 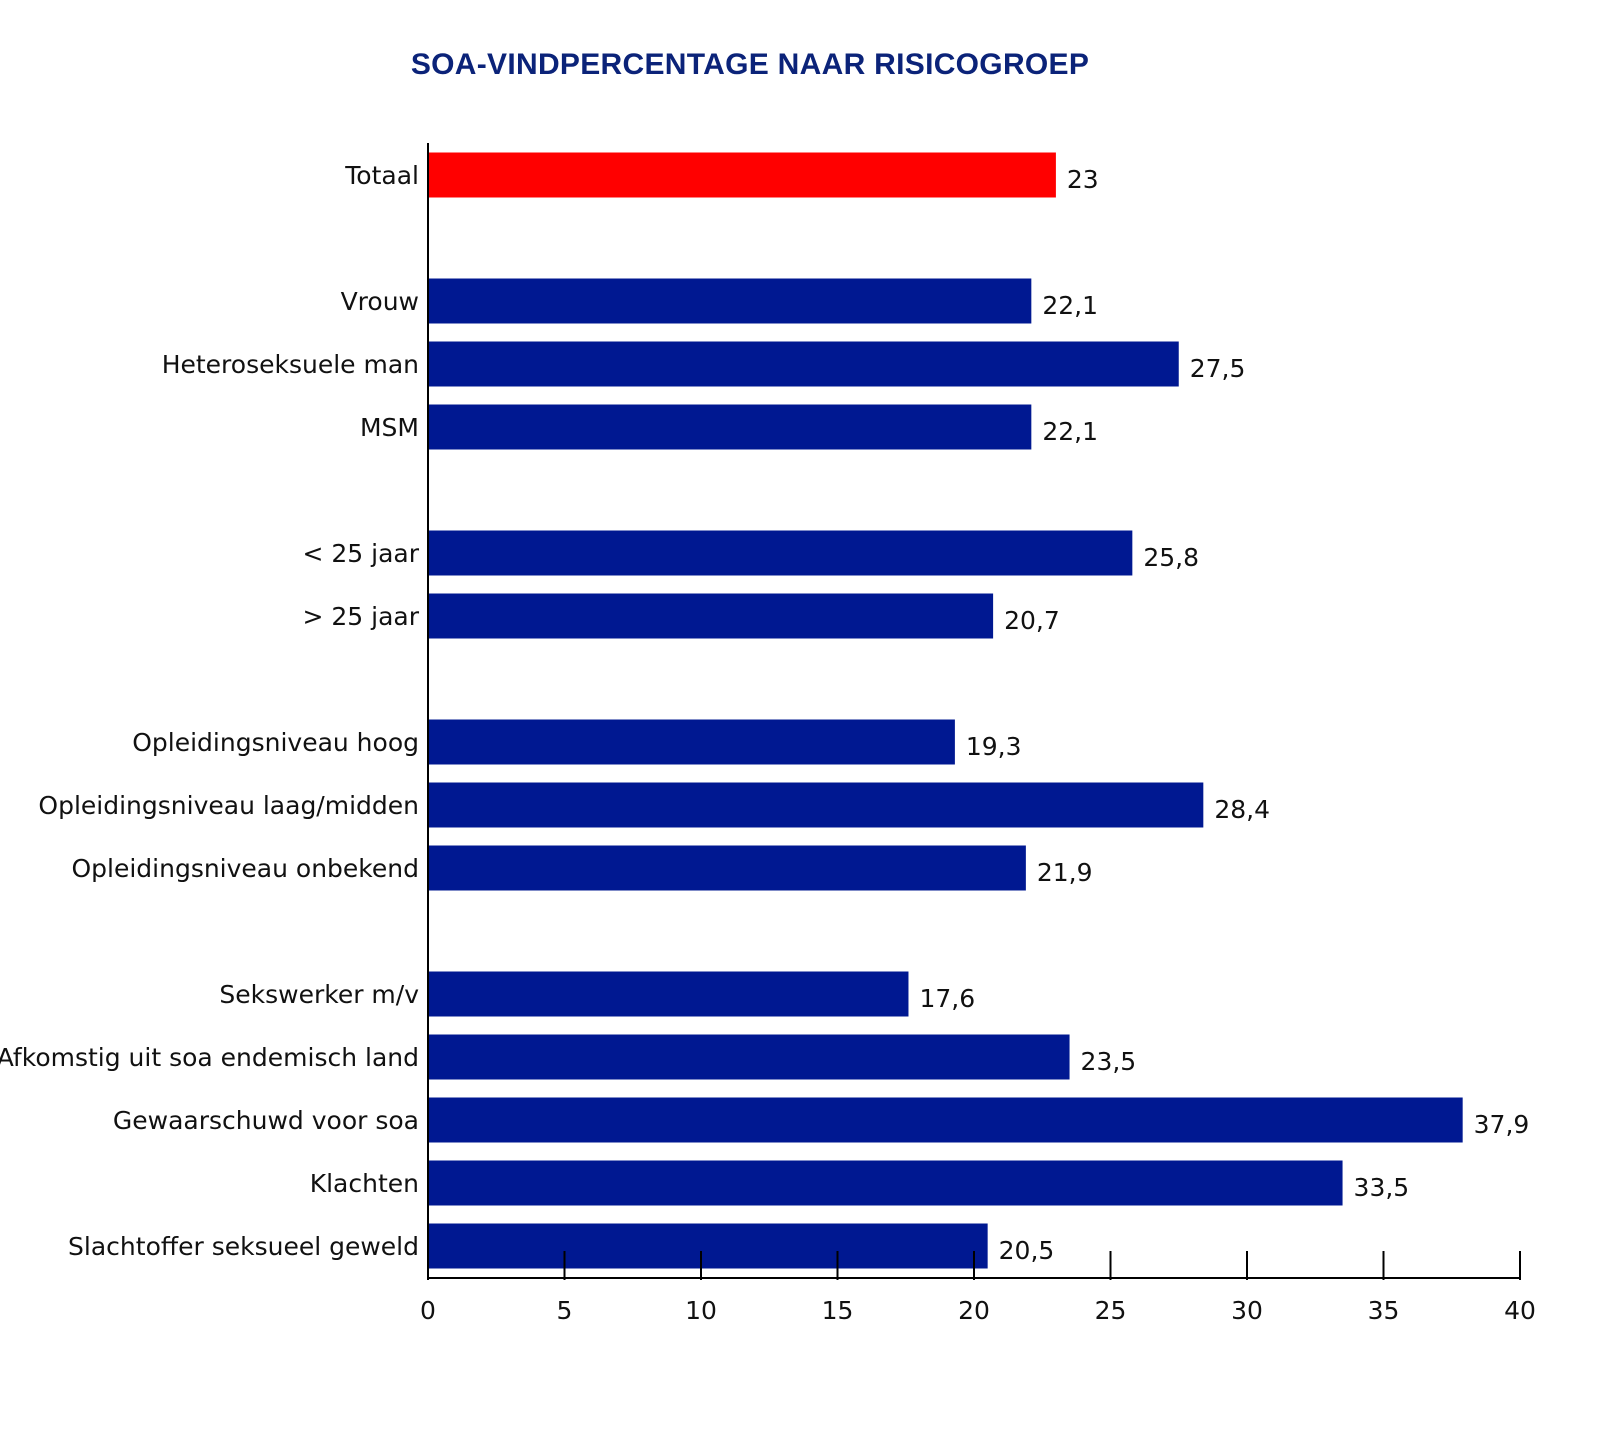 What do you see at coordinates (974, 1310) in the screenshot?
I see `x-tick-label: 20` at bounding box center [974, 1310].